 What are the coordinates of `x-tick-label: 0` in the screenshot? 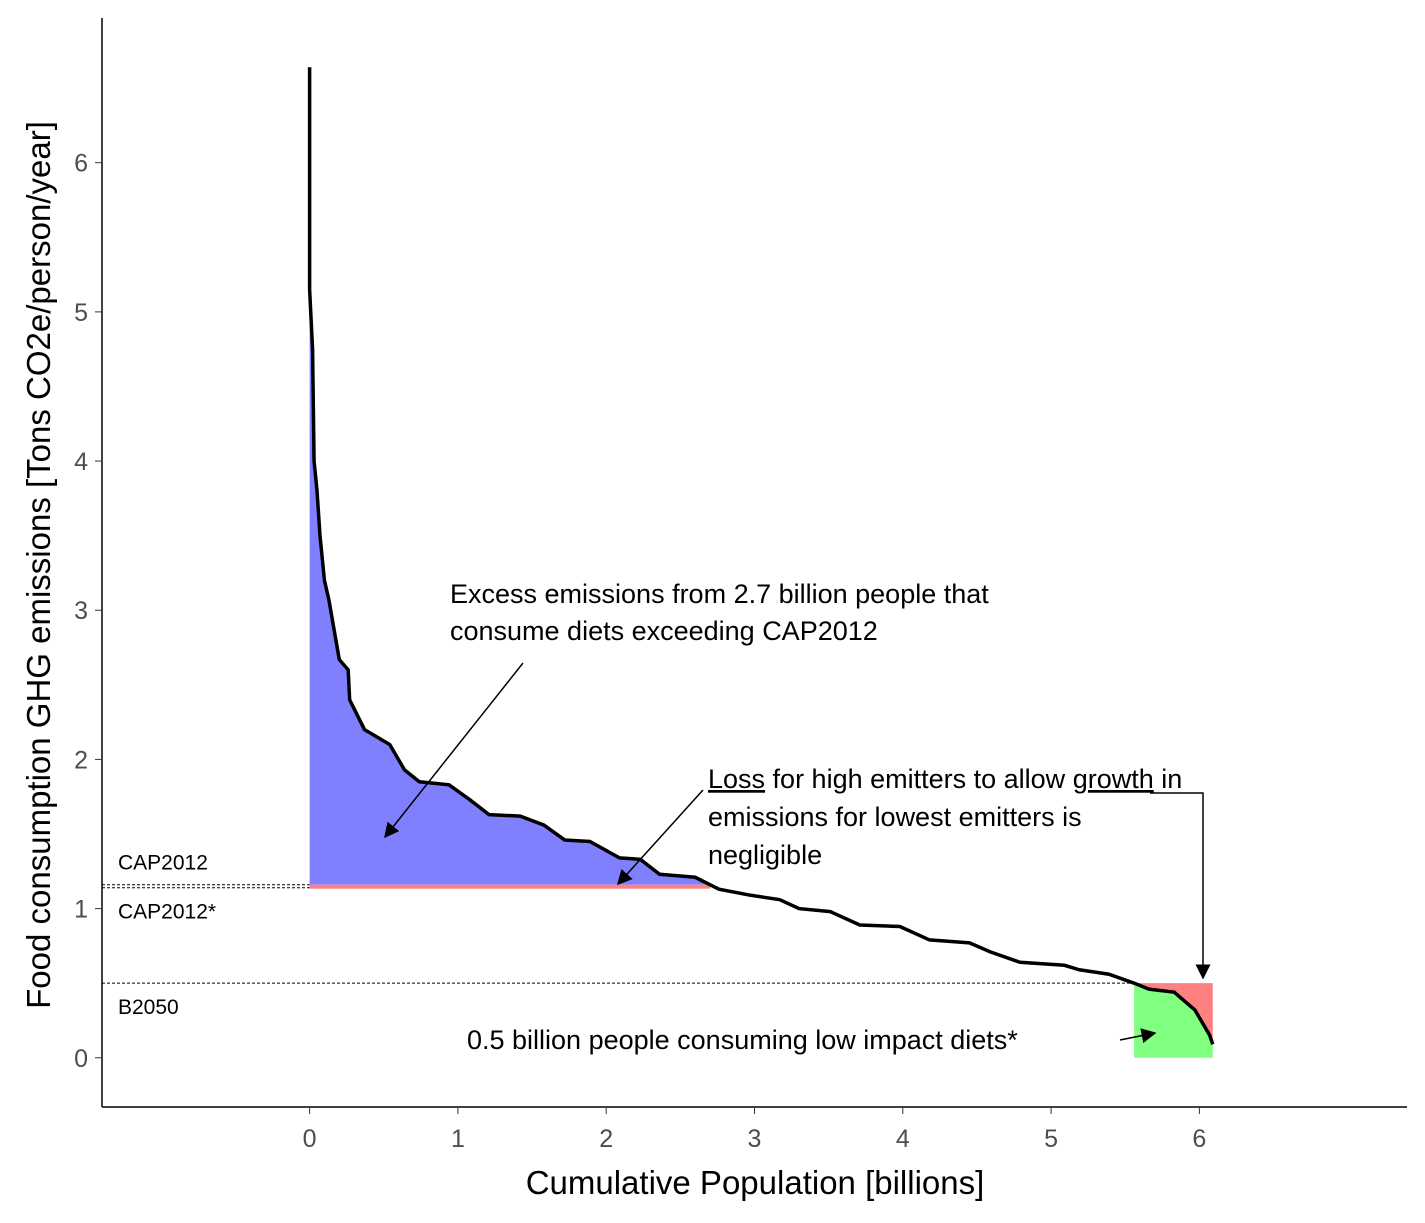 It's located at (310, 1139).